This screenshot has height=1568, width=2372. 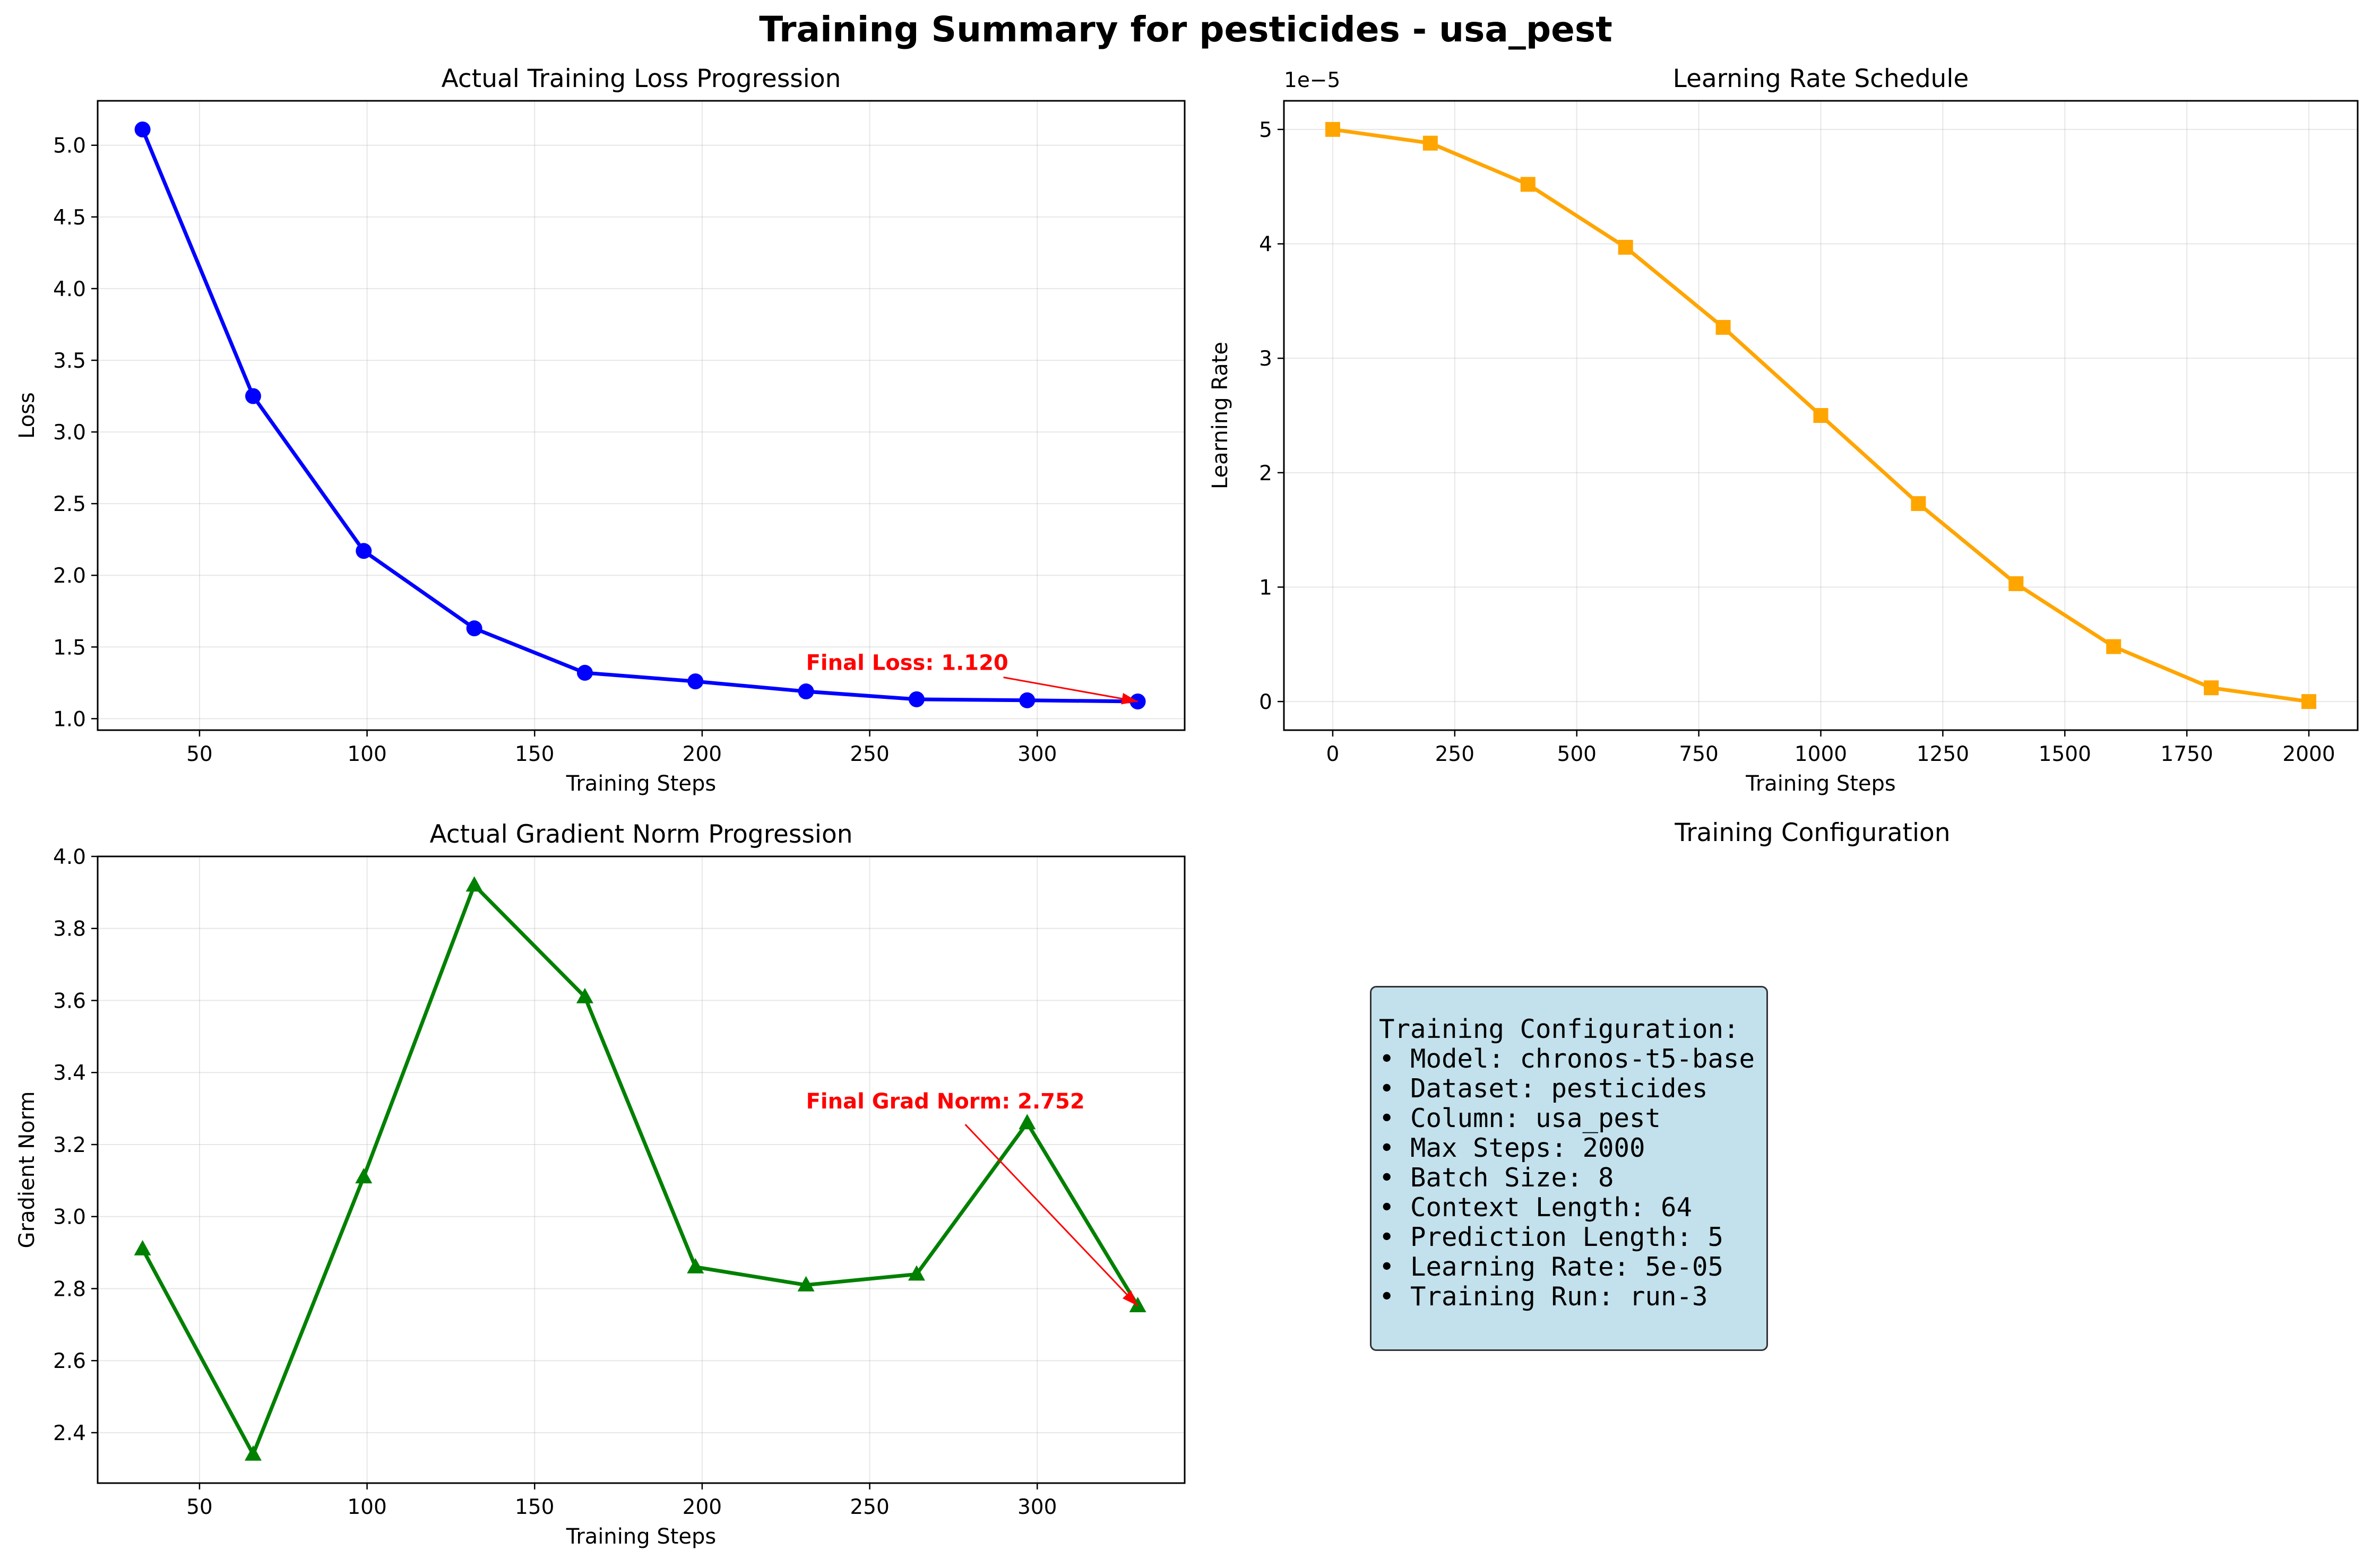 I want to click on y-tick-label: 2.8, so click(x=69, y=1289).